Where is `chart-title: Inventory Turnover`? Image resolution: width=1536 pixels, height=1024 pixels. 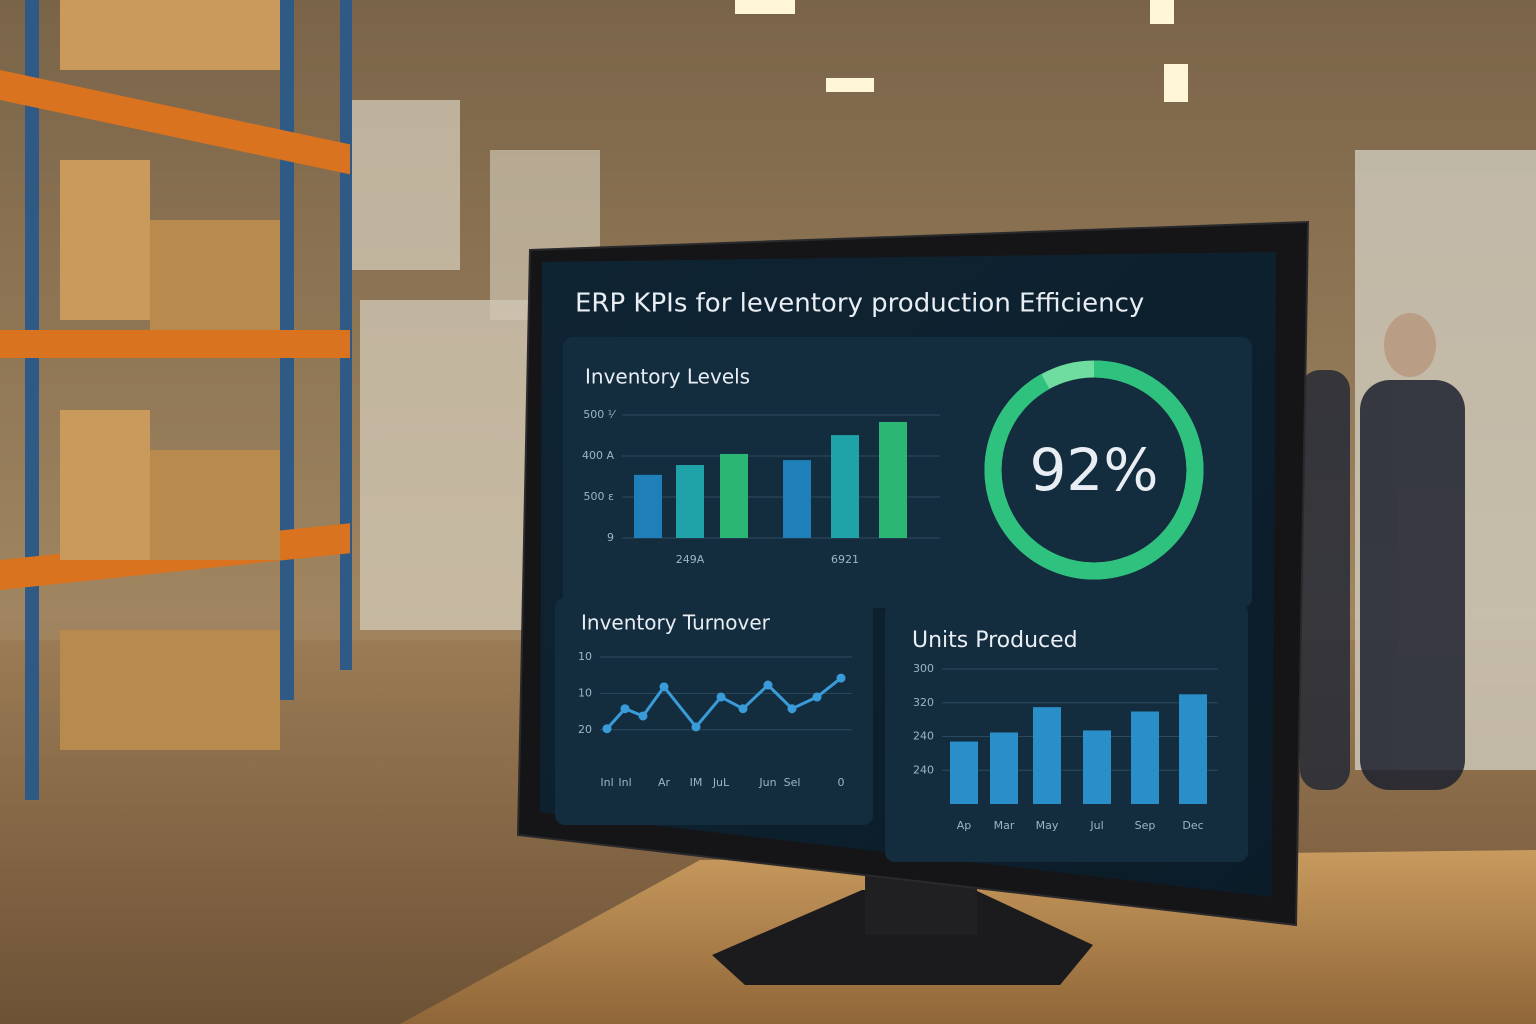 chart-title: Inventory Turnover is located at coordinates (676, 623).